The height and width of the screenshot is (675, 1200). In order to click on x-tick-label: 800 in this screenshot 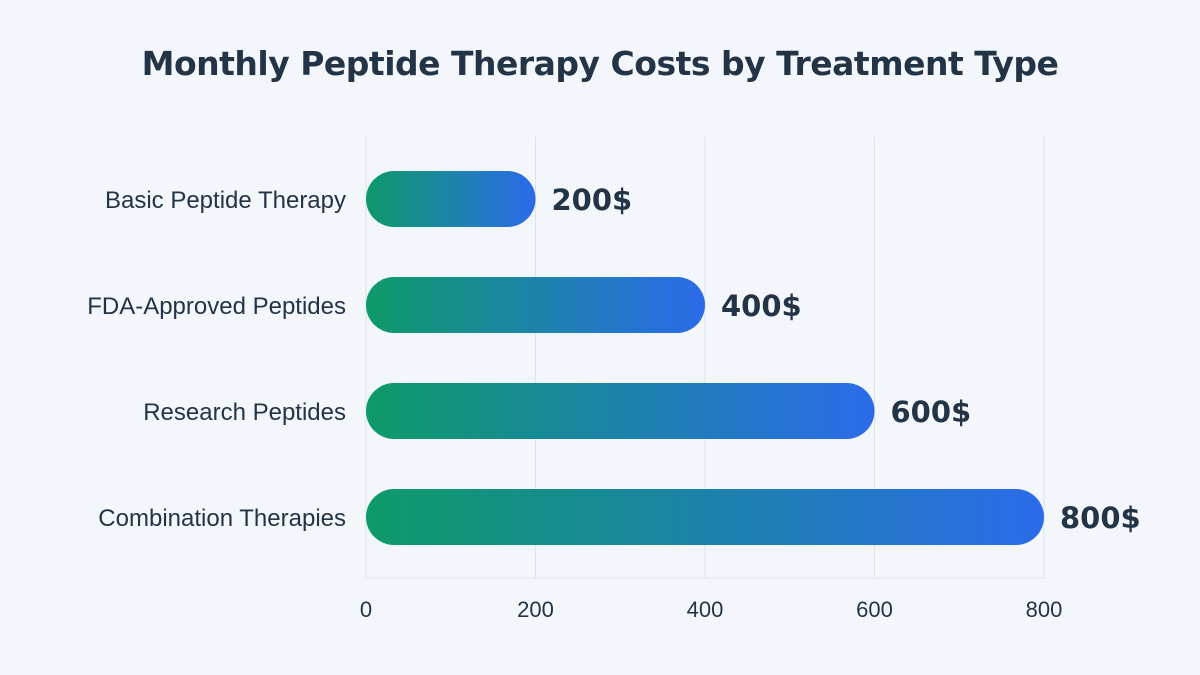, I will do `click(1044, 609)`.